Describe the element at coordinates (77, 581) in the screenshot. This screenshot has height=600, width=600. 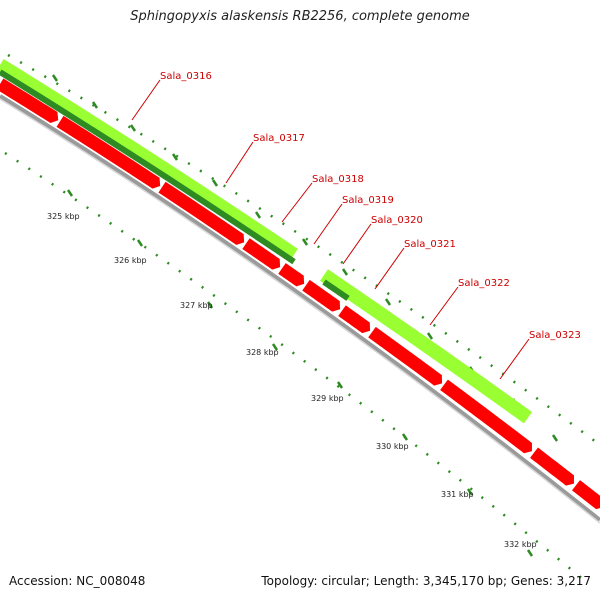
I see `accession-label: Accession: NC_008048` at that location.